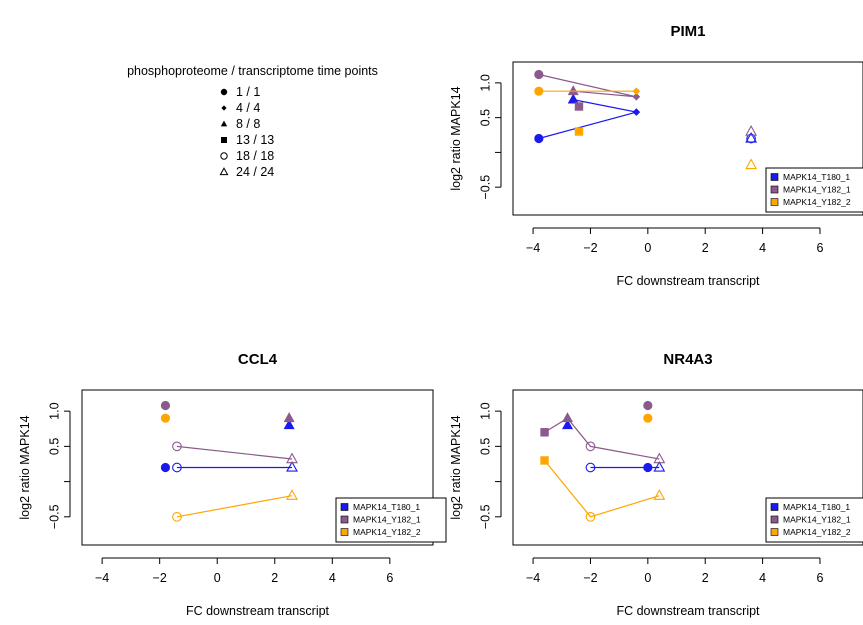 The width and height of the screenshot is (863, 625). I want to click on timepoint-label: 8 / 8, so click(248, 124).